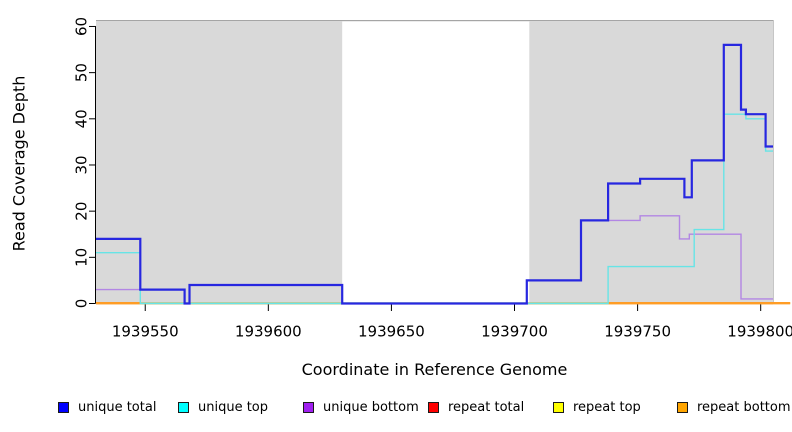 This screenshot has height=432, width=792. What do you see at coordinates (183, 407) in the screenshot?
I see `legend-swatch-unique-top` at bounding box center [183, 407].